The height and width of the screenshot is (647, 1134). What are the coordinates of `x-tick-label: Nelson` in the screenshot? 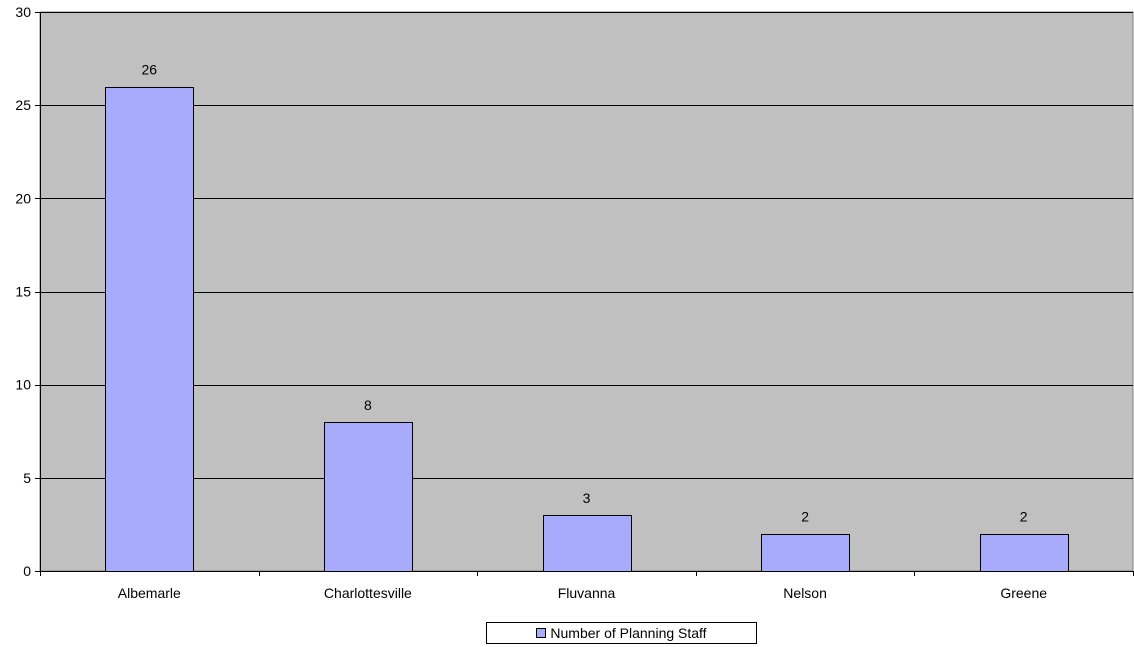 It's located at (805, 593).